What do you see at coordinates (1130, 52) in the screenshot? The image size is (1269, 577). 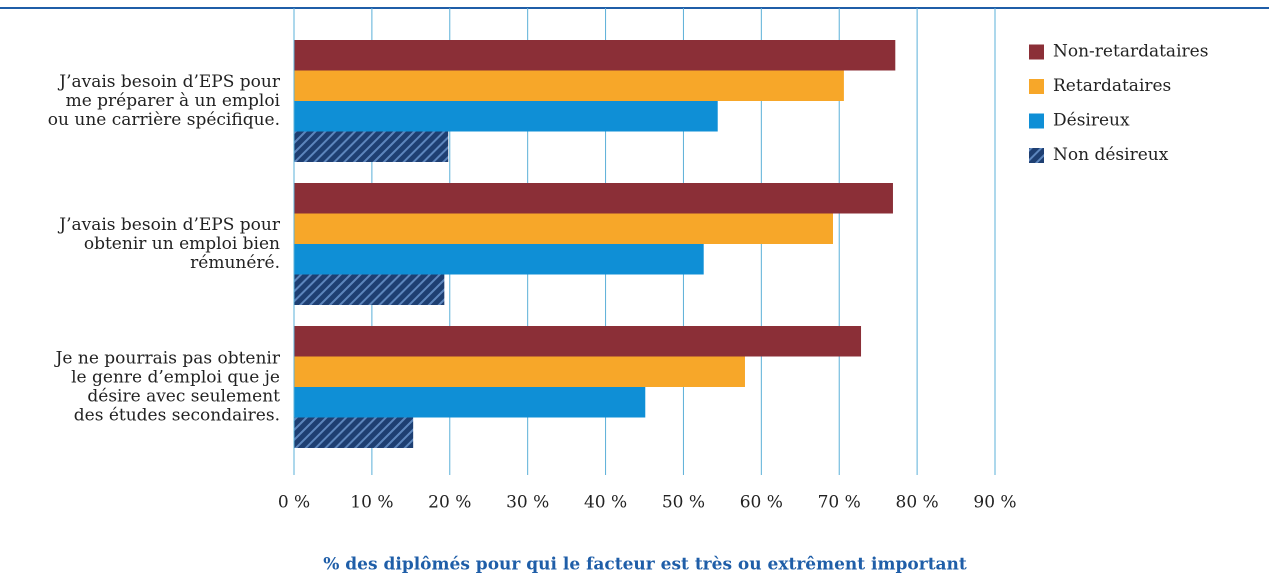 I see `legend-label: Non-retardataires` at bounding box center [1130, 52].